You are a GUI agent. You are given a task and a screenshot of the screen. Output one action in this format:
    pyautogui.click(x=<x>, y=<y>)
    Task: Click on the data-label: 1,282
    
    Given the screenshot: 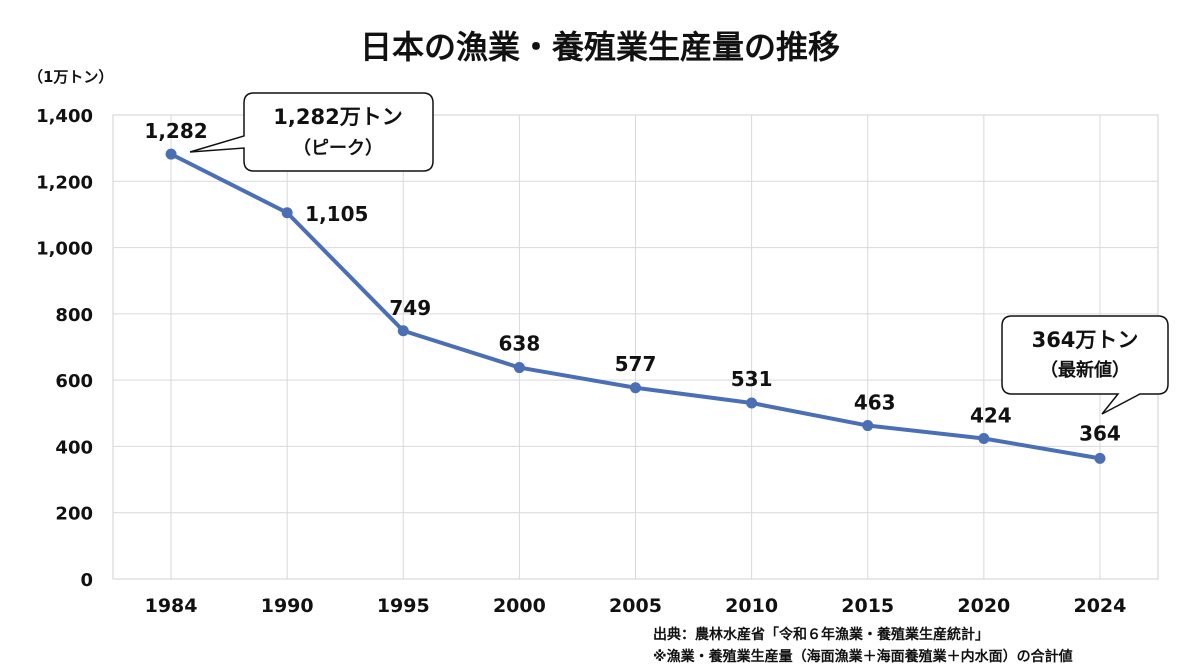 What is the action you would take?
    pyautogui.click(x=175, y=131)
    